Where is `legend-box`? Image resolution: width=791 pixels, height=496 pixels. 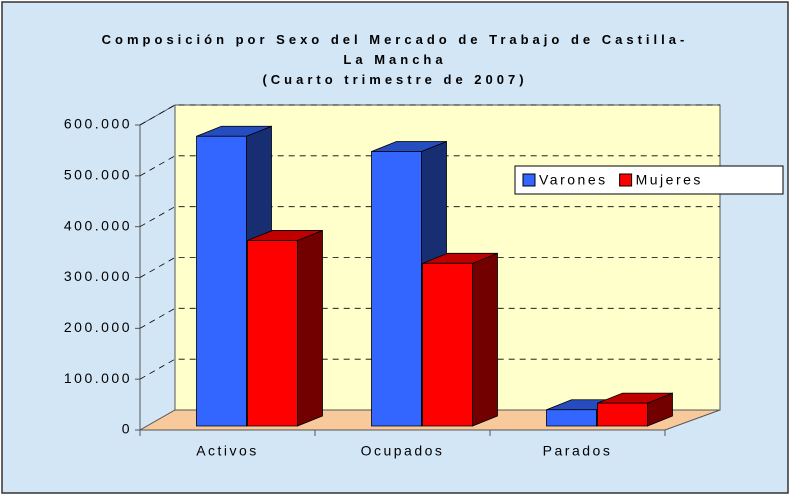 legend-box is located at coordinates (649, 180).